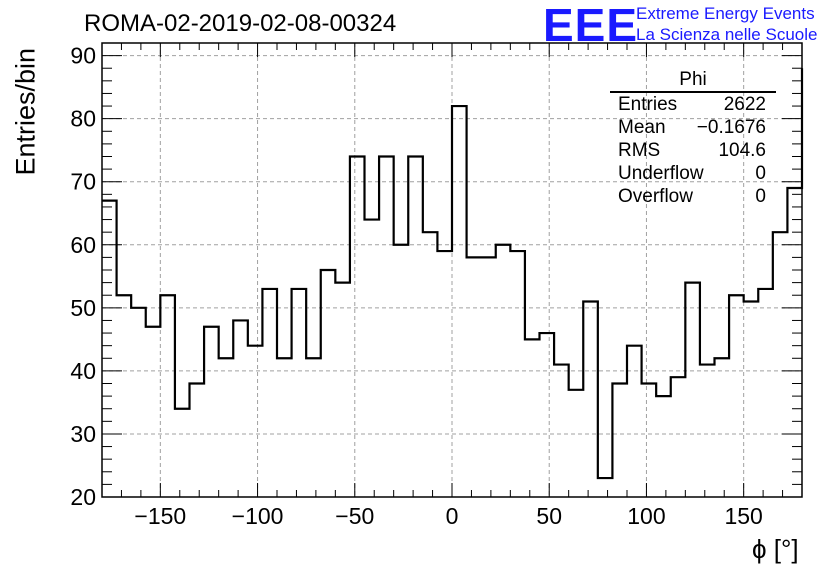 The height and width of the screenshot is (572, 836). Describe the element at coordinates (775, 549) in the screenshot. I see `x-axis-label: ϕ [°]` at that location.